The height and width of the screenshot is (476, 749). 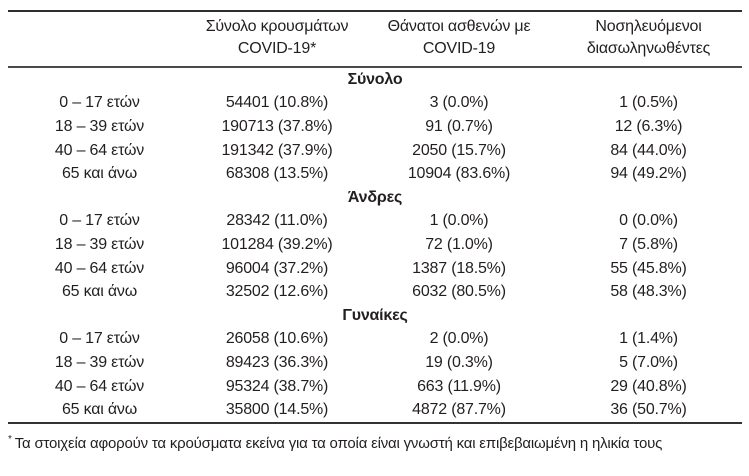 I want to click on cases-cell: 191342 (37.9%), so click(x=277, y=150).